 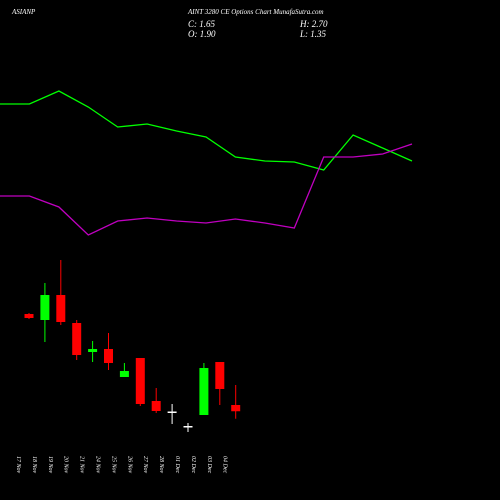 I want to click on x-tick-label: 03 Dec, so click(x=209, y=464).